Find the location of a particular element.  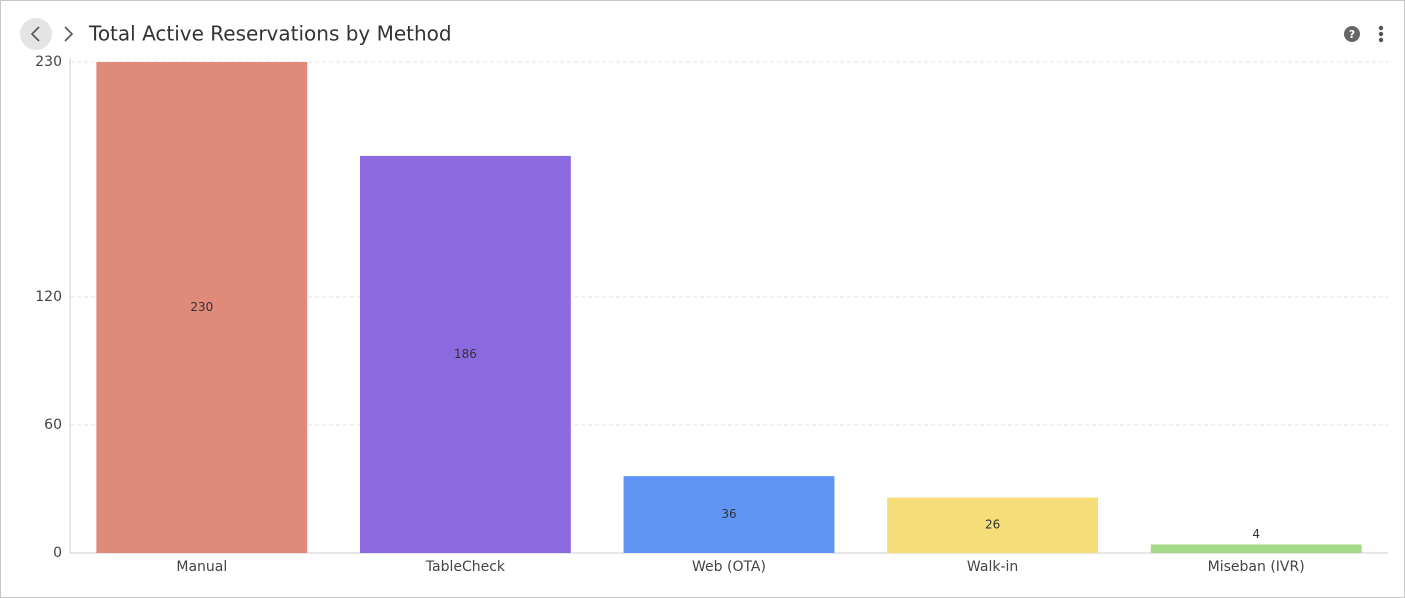

back-button is located at coordinates (36, 34).